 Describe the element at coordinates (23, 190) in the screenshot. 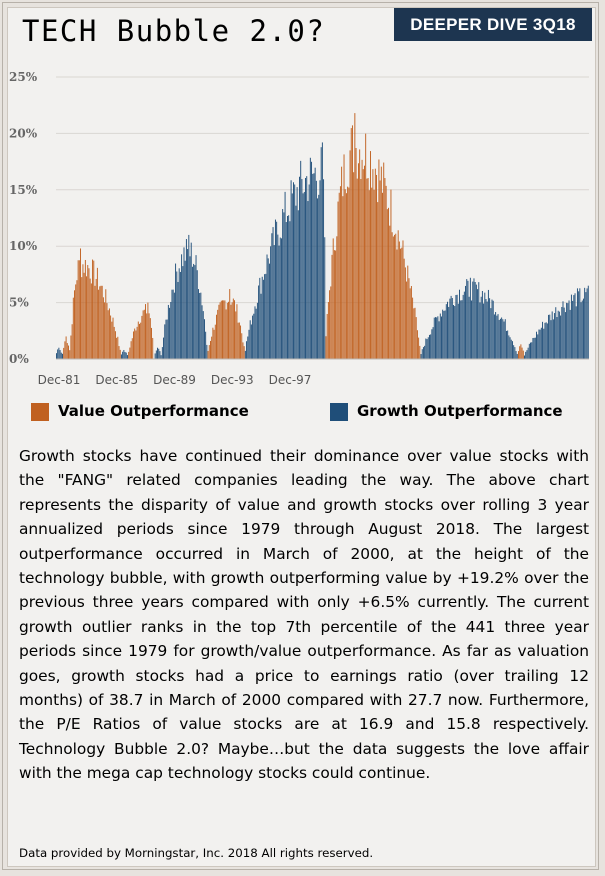

I see `y-tick-label: 15%` at that location.